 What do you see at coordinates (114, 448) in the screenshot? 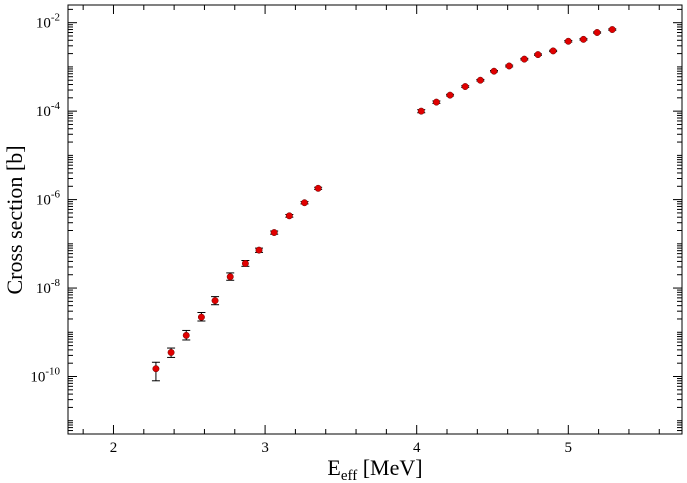
I see `x-tick-label: 2` at bounding box center [114, 448].